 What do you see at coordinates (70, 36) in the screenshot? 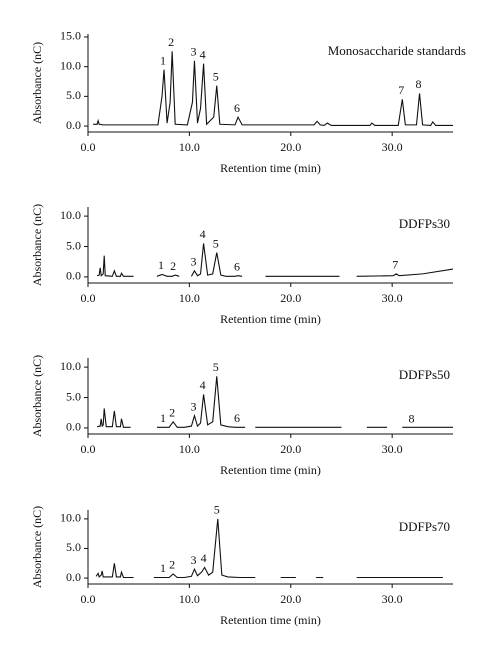
I see `y-tick-label: 15.0` at bounding box center [70, 36].